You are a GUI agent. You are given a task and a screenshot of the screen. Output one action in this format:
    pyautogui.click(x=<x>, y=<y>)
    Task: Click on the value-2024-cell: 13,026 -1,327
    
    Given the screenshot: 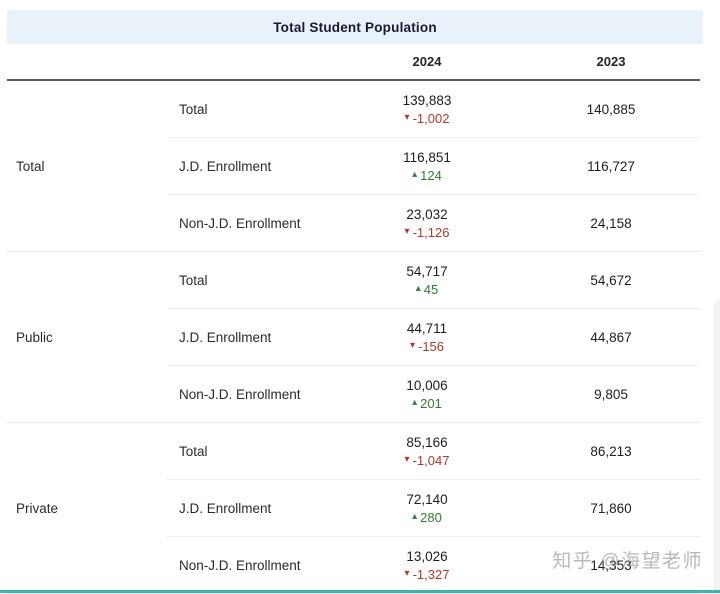 What is the action you would take?
    pyautogui.click(x=427, y=565)
    